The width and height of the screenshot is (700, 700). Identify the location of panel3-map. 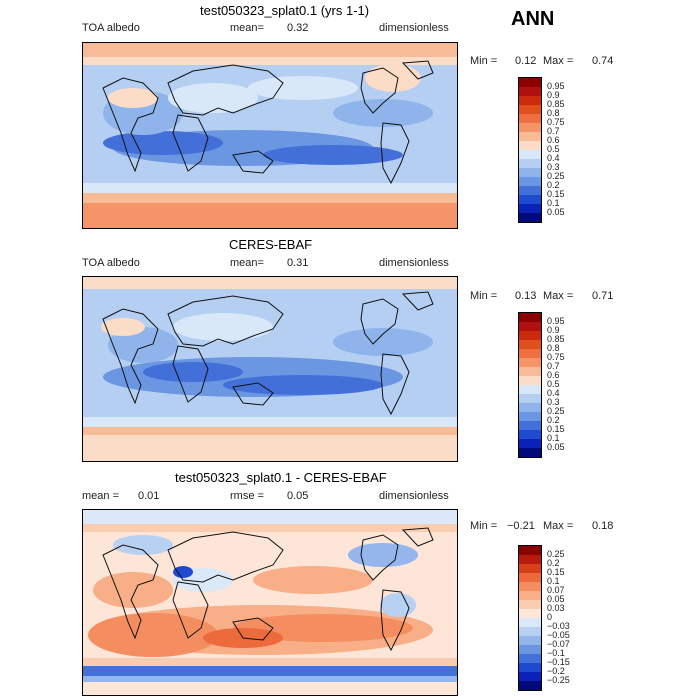
(270, 602).